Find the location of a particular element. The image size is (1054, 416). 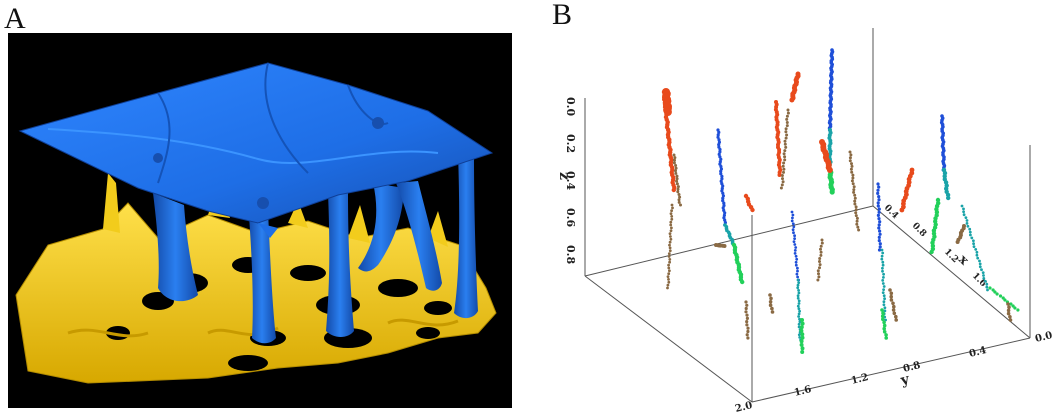

z-axis-label: z is located at coordinates (564, 176).